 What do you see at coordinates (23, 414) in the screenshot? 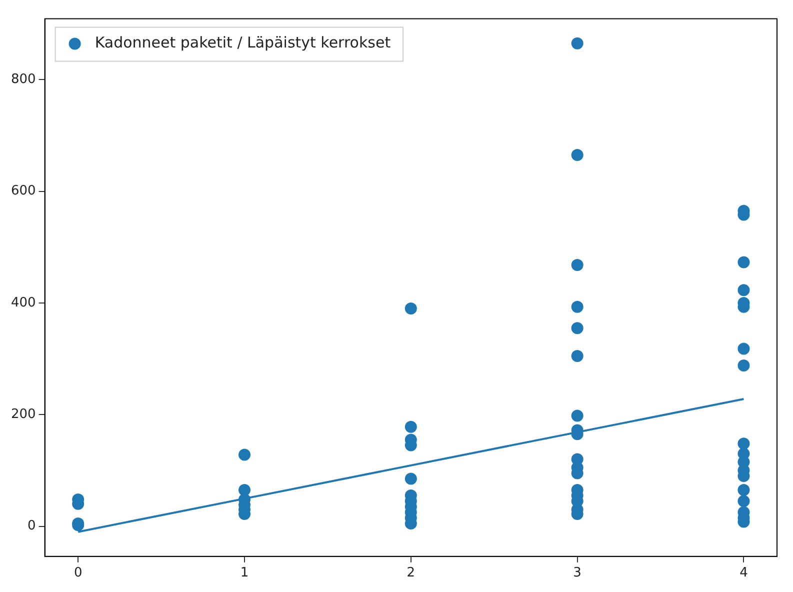
I see `y-tick-label: 200` at bounding box center [23, 414].